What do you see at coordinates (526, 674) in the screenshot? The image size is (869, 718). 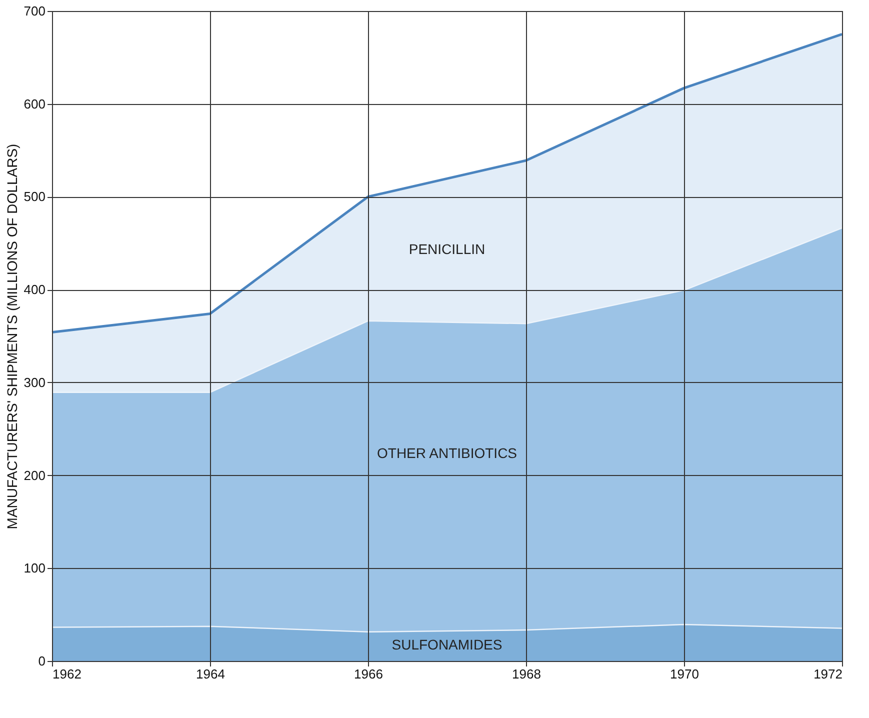 I see `x-tick-label: 1968` at bounding box center [526, 674].